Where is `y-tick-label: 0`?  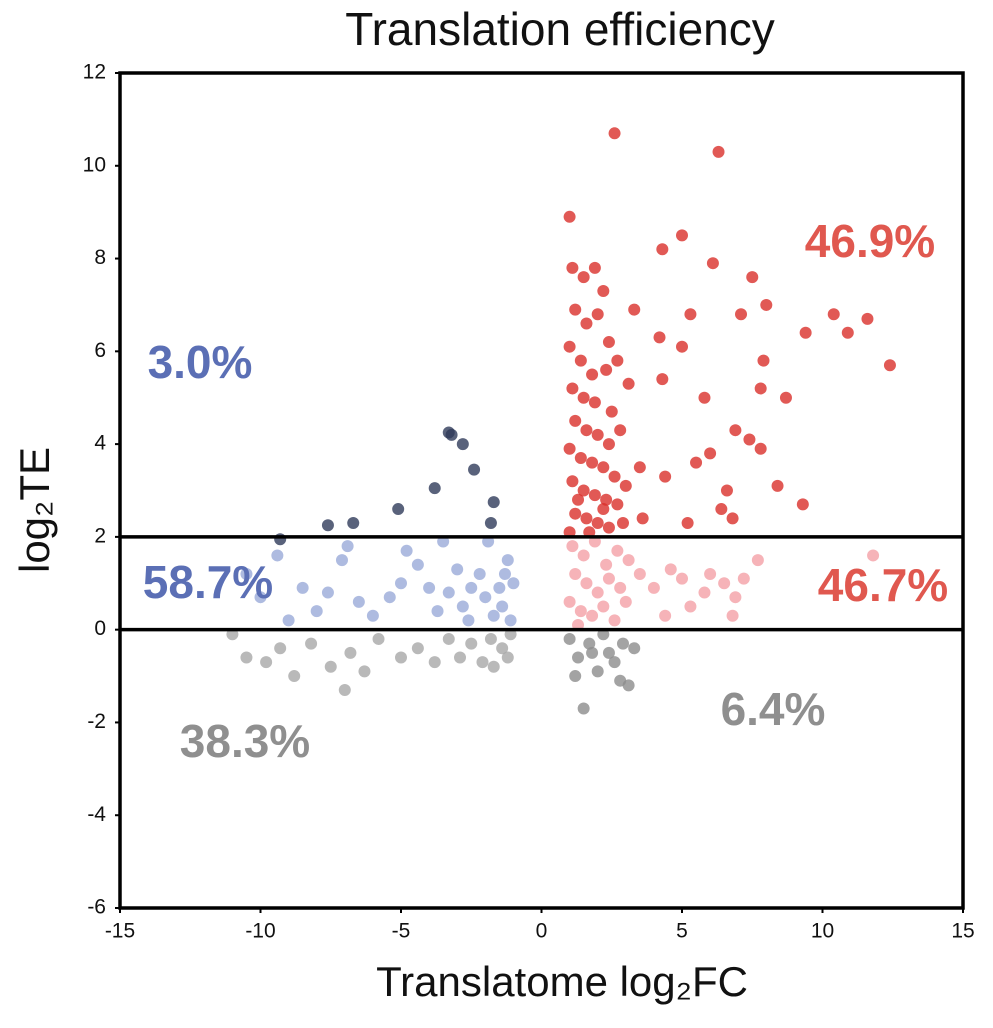 y-tick-label: 0 is located at coordinates (100, 628).